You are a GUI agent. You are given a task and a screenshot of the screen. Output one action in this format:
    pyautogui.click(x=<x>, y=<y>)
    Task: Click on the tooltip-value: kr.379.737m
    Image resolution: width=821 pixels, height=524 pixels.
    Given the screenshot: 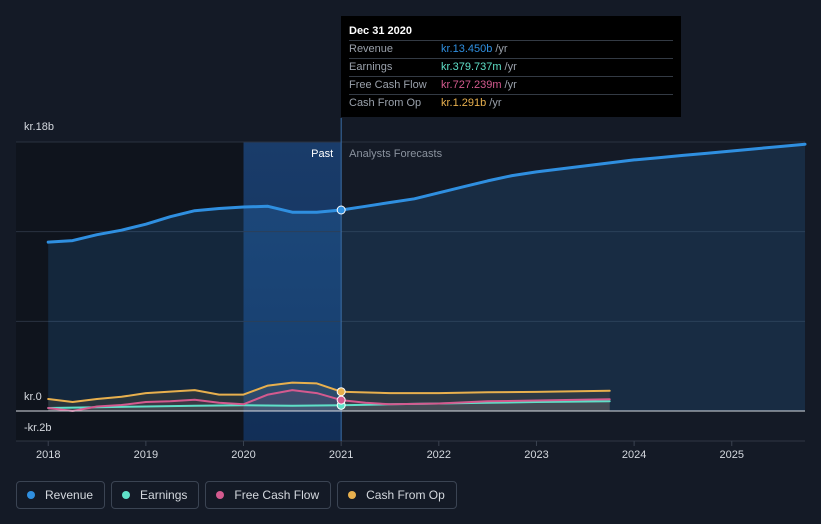 What is the action you would take?
    pyautogui.click(x=471, y=67)
    